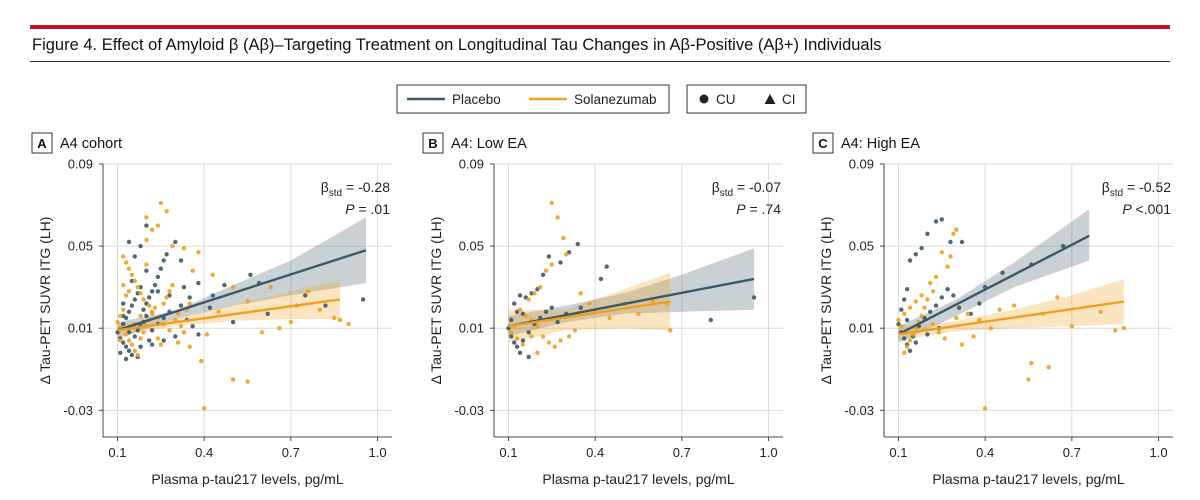  Describe the element at coordinates (433, 143) in the screenshot. I see `panel-letter-box` at that location.